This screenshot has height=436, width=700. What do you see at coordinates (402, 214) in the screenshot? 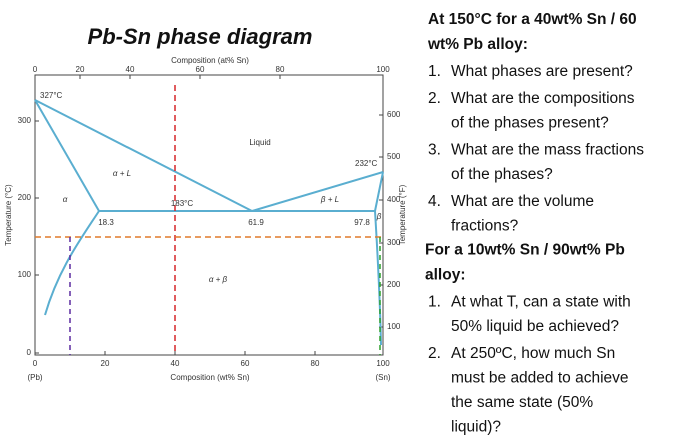
I see `right-axis-label: Temperature (°F)` at bounding box center [402, 214].